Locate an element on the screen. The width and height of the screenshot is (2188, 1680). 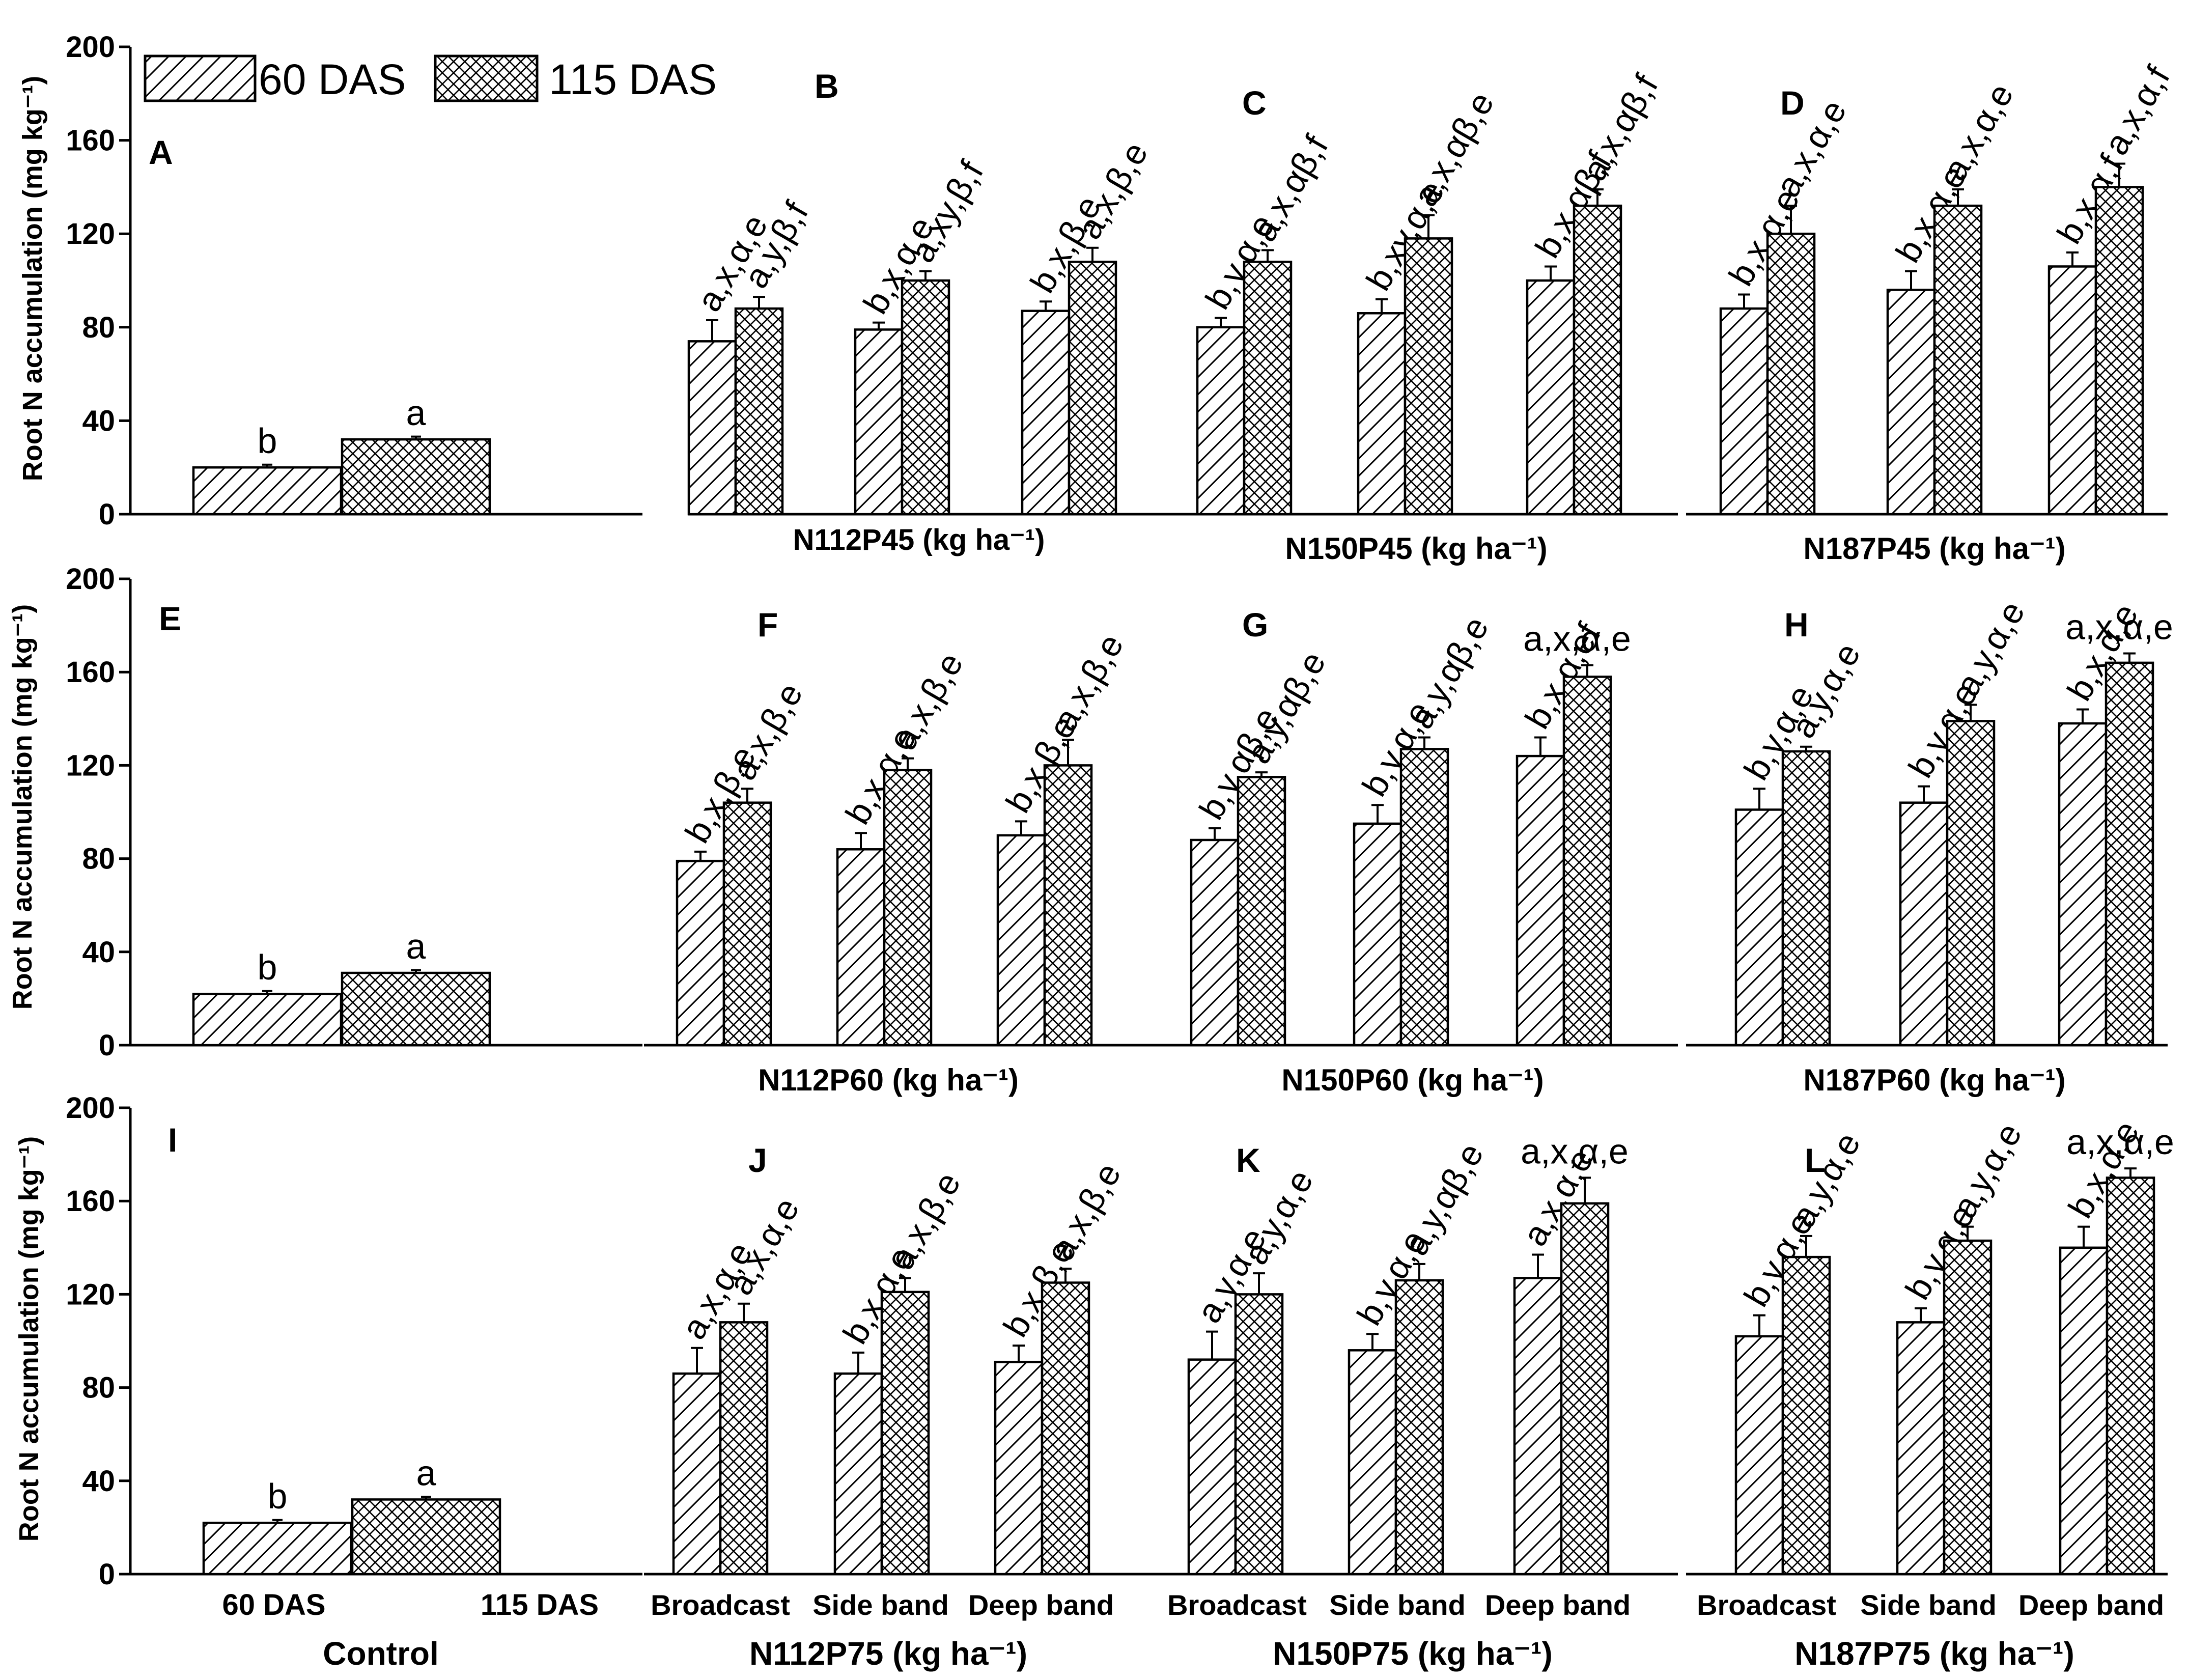
panel-letter-G: G is located at coordinates (1255, 624).